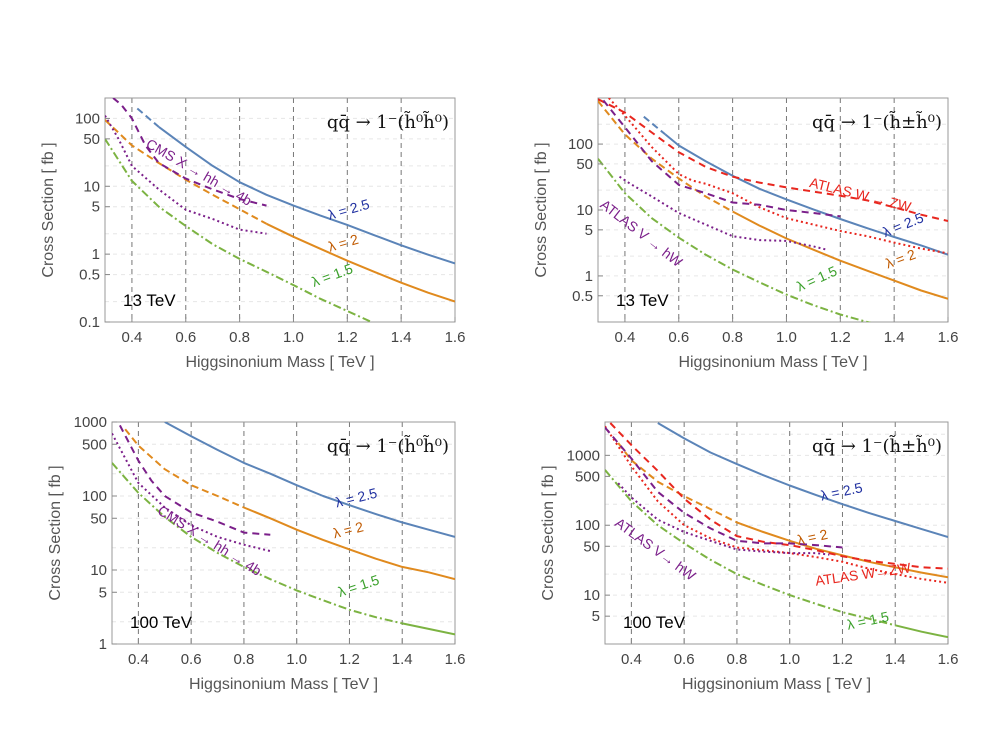 The image size is (1008, 756). What do you see at coordinates (641, 233) in the screenshot?
I see `curve-annotation: ATLAS V → hW` at bounding box center [641, 233].